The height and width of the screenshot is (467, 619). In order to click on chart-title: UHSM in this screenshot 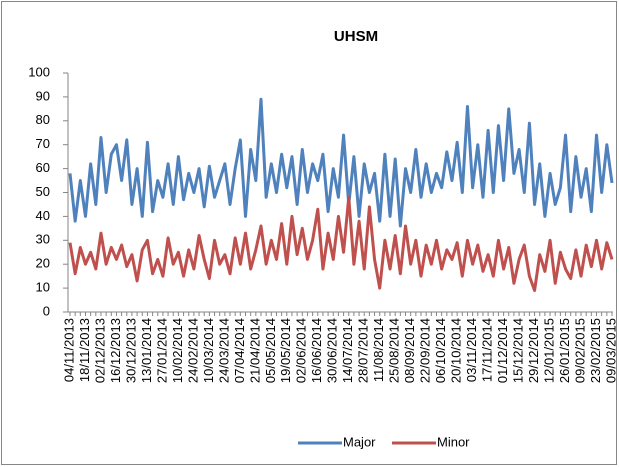, I will do `click(356, 36)`.